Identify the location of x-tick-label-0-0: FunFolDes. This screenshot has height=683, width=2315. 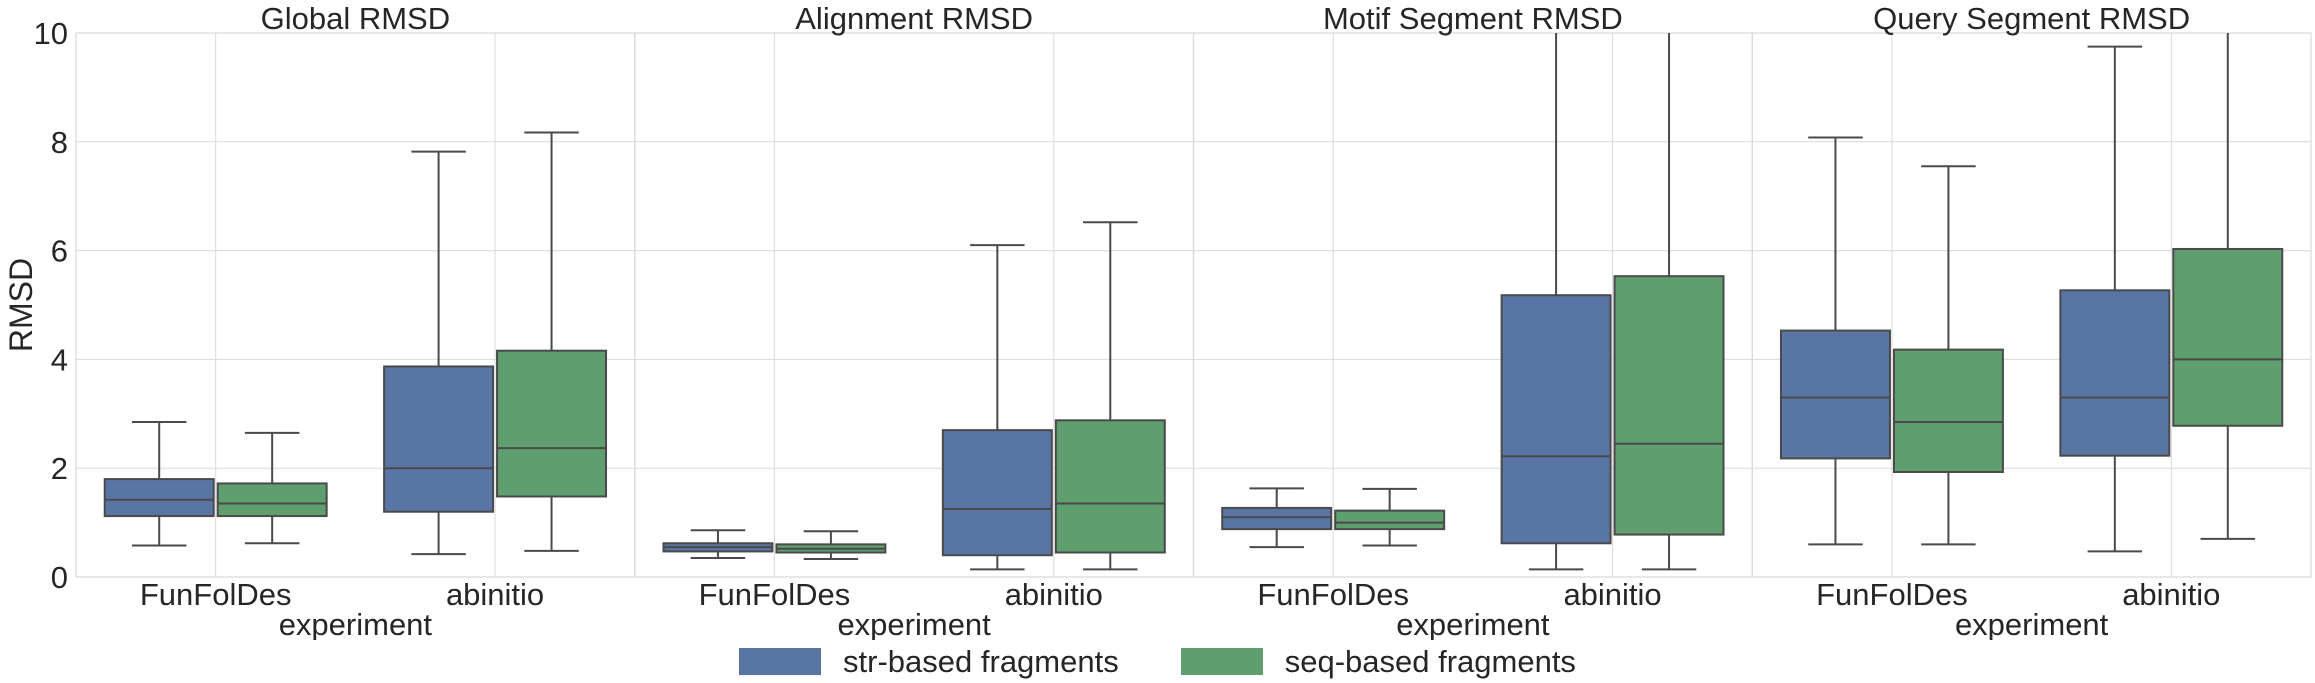
(216, 594).